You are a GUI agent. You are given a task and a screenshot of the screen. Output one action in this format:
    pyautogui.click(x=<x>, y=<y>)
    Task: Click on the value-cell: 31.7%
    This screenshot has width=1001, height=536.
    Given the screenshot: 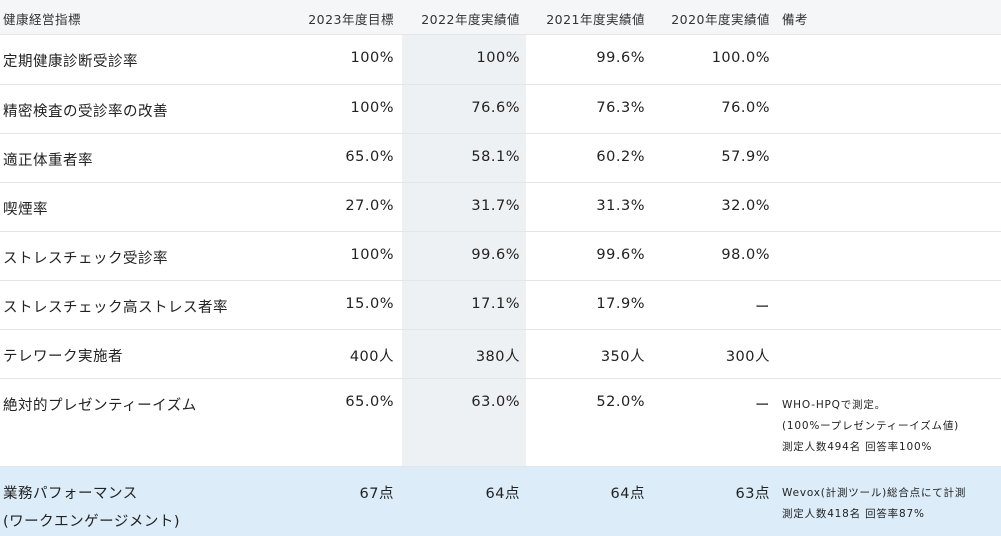 What is the action you would take?
    pyautogui.click(x=495, y=206)
    